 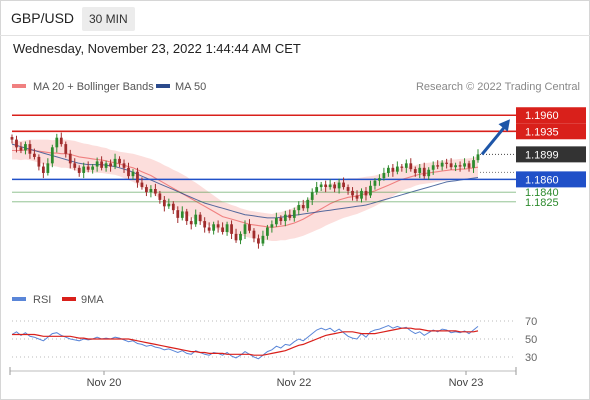 What do you see at coordinates (542, 155) in the screenshot?
I see `current-price-label: 1.1899` at bounding box center [542, 155].